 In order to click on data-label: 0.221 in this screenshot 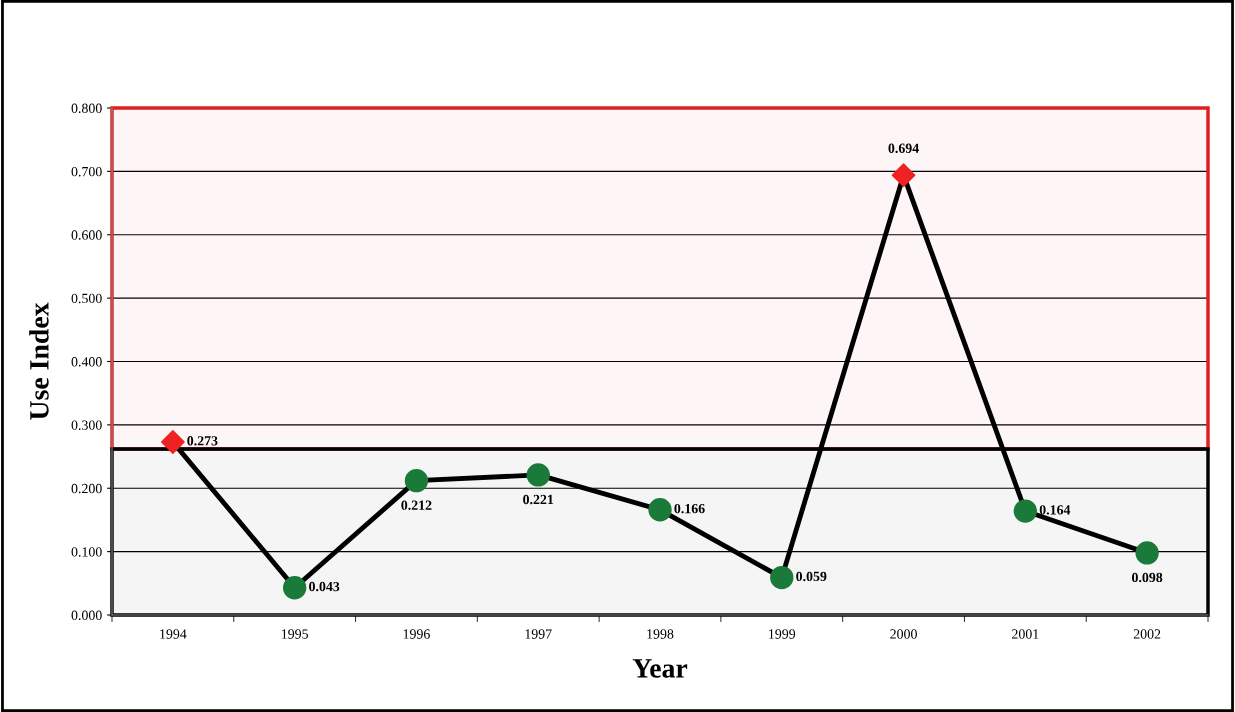, I will do `click(538, 499)`.